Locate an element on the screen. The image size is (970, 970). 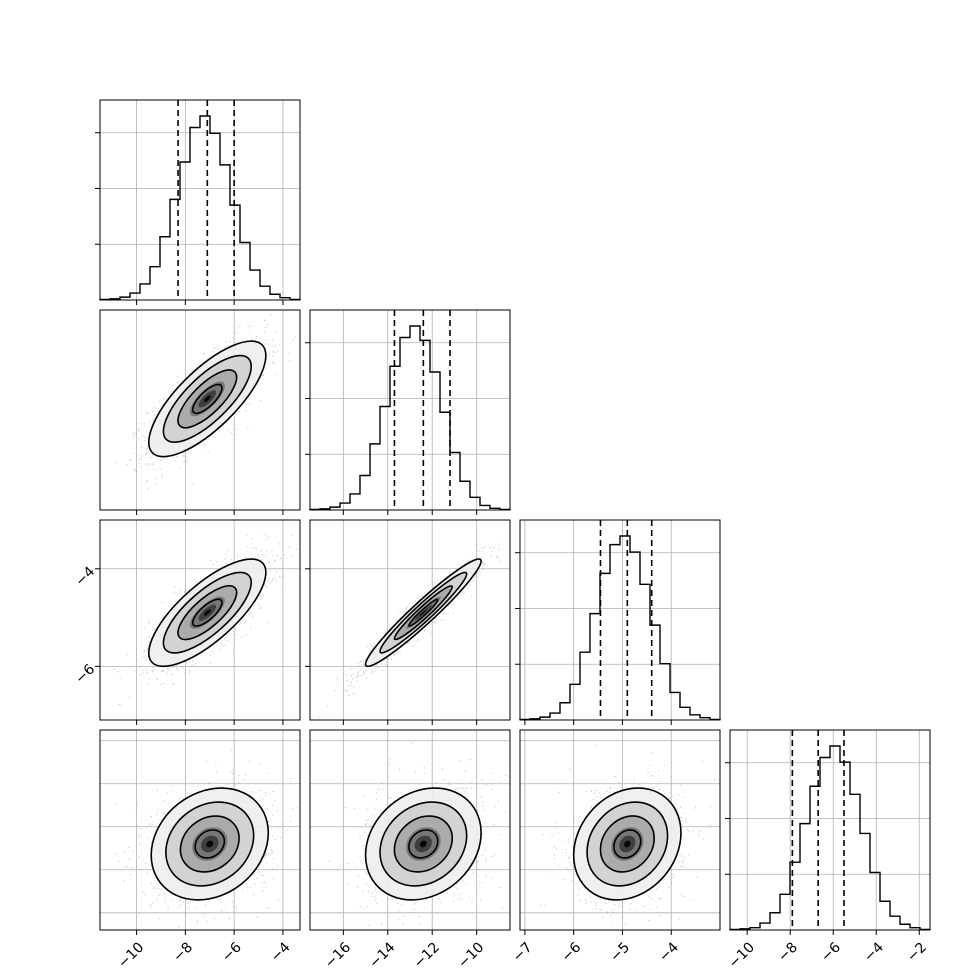
y-tick-label: −6 is located at coordinates (85, 674).